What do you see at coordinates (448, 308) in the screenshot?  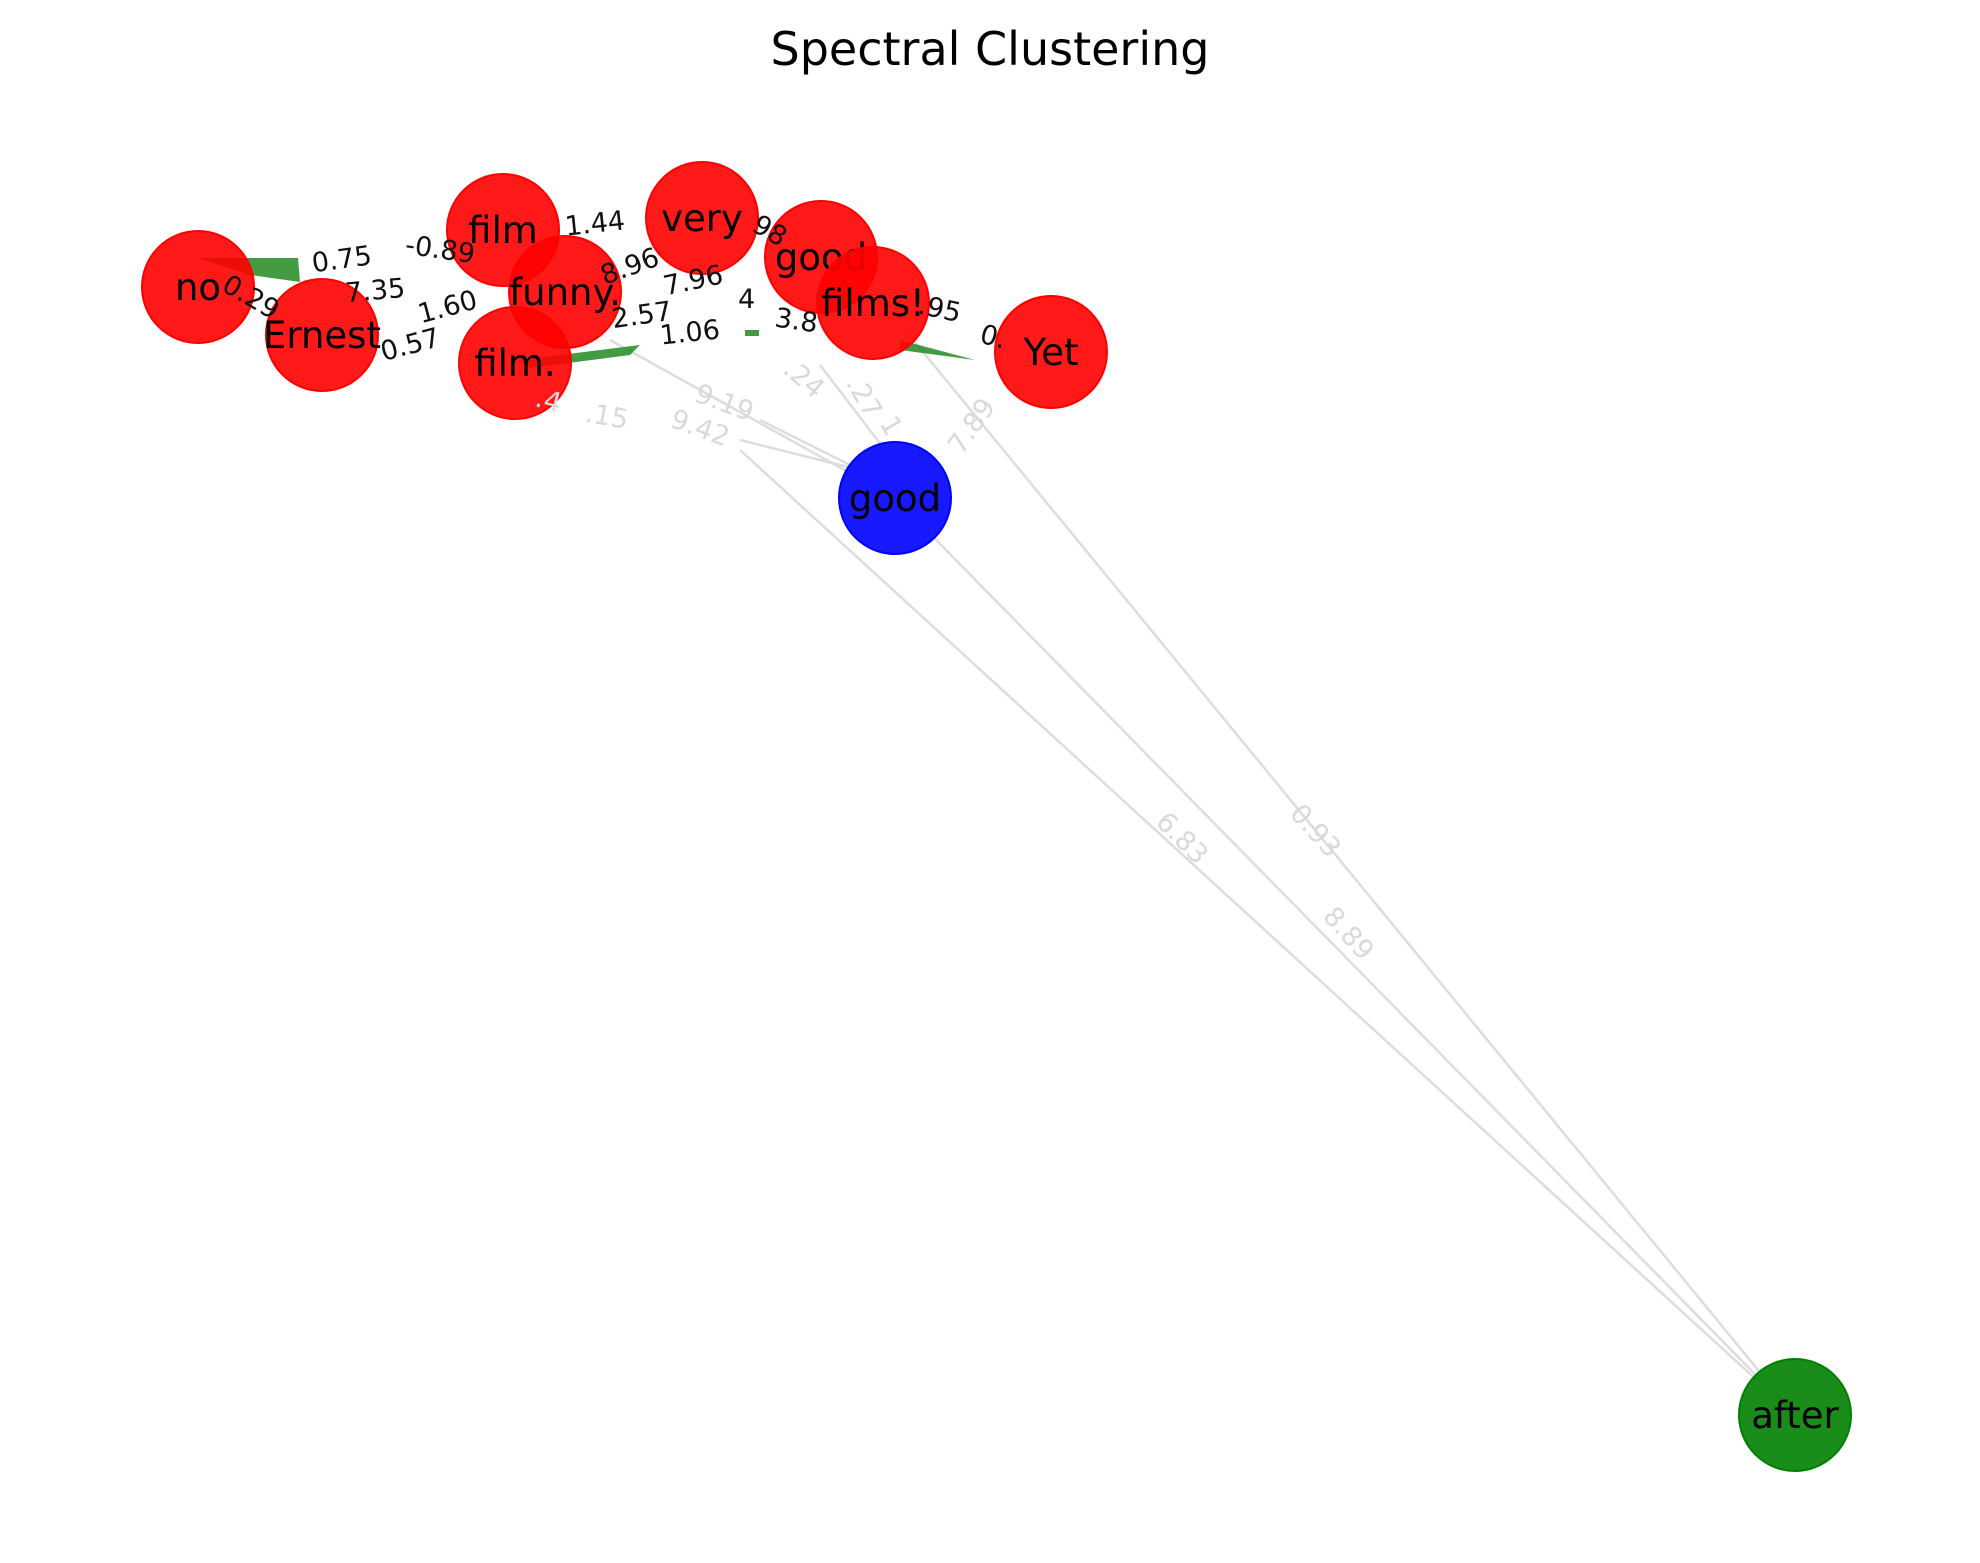 I see `edge-label: 1.60` at bounding box center [448, 308].